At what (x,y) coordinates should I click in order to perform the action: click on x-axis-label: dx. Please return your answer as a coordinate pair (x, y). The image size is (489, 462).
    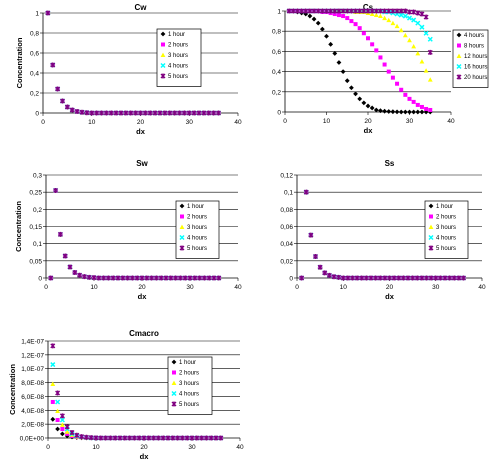
    Looking at the image, I should click on (143, 296).